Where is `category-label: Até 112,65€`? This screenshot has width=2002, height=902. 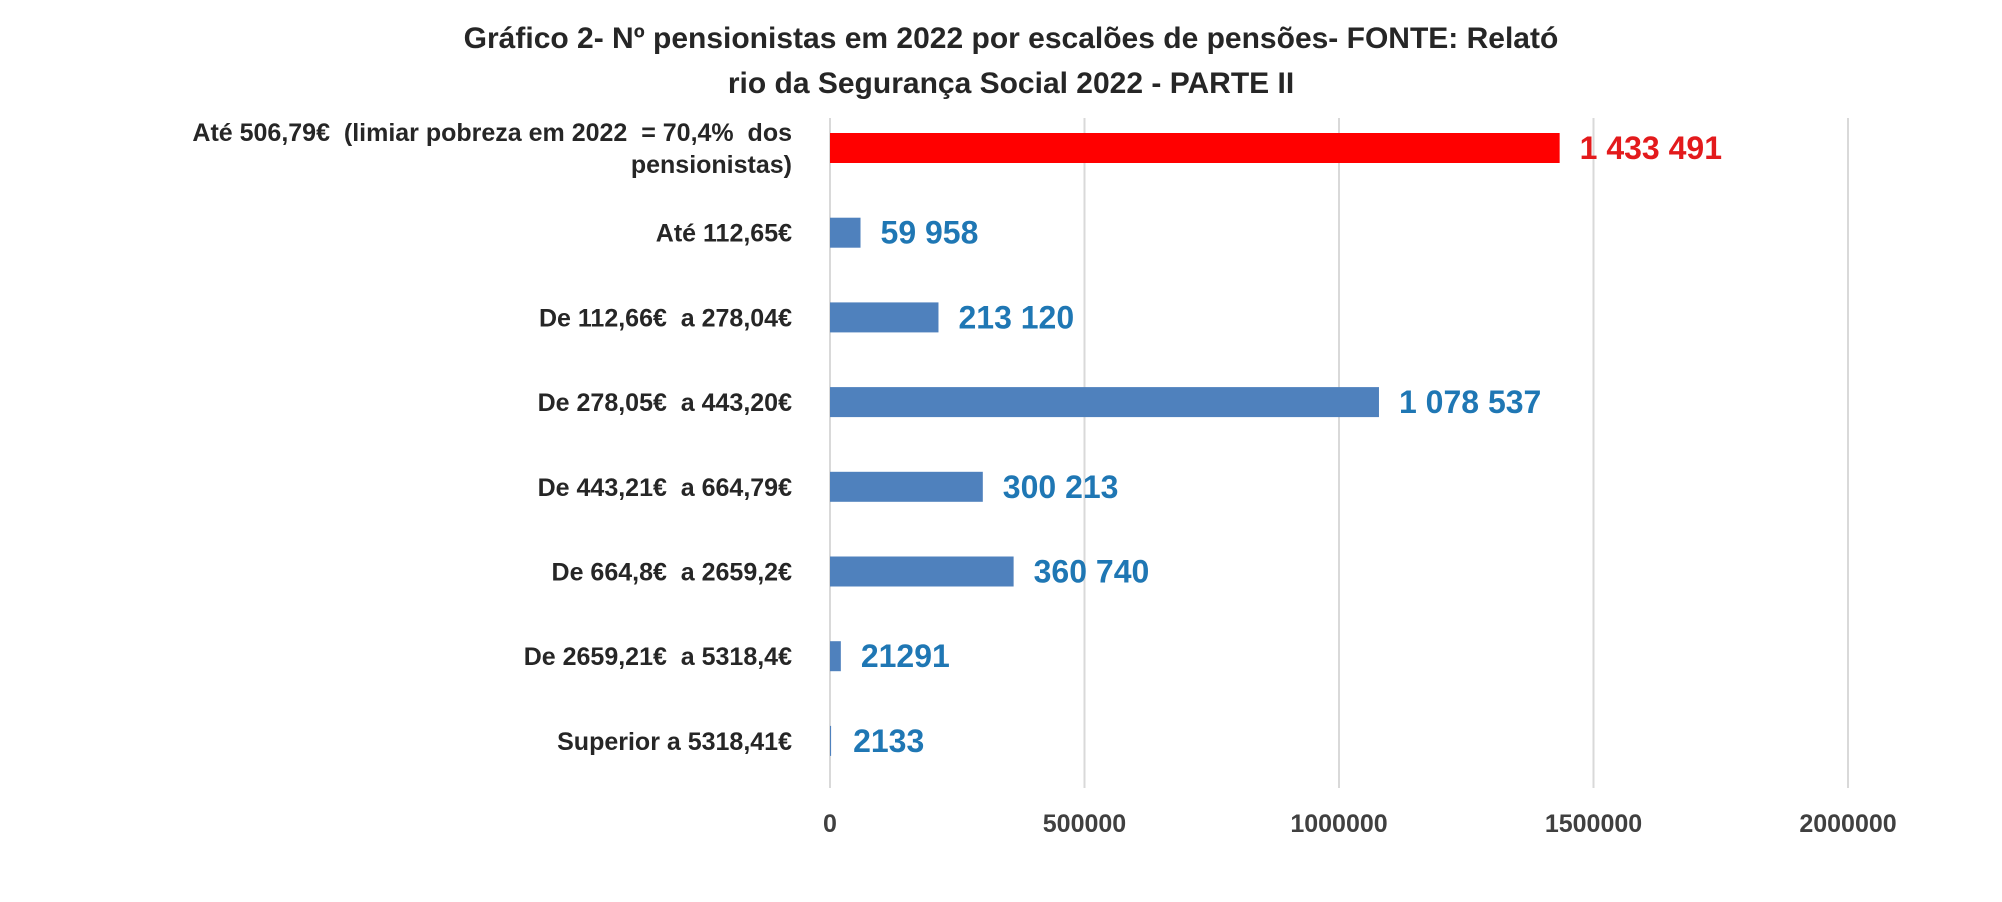 category-label: Até 112,65€ is located at coordinates (724, 234).